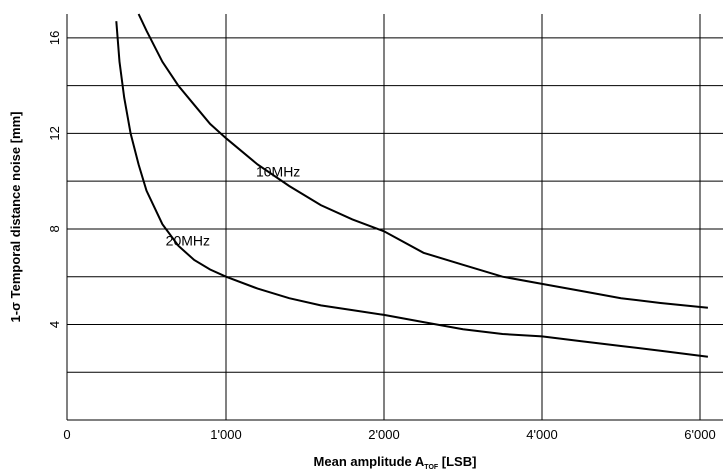  Describe the element at coordinates (15, 217) in the screenshot. I see `y-axis-title: 1-σ Temporal distance noise [mm]` at that location.